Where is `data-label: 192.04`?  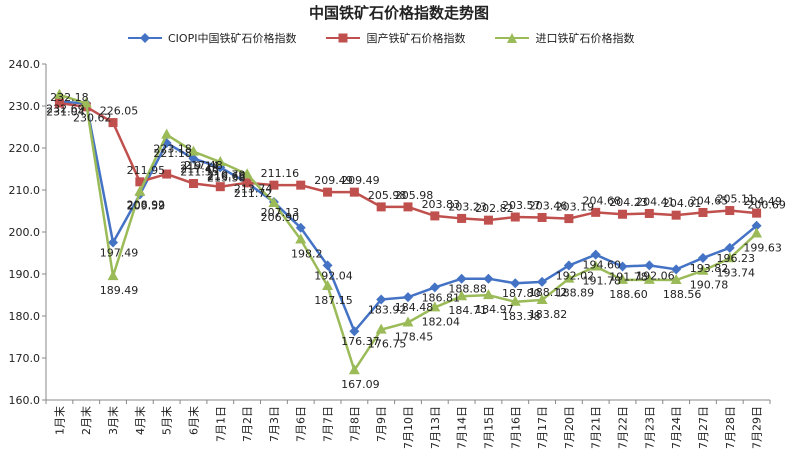 data-label: 192.04 is located at coordinates (333, 275).